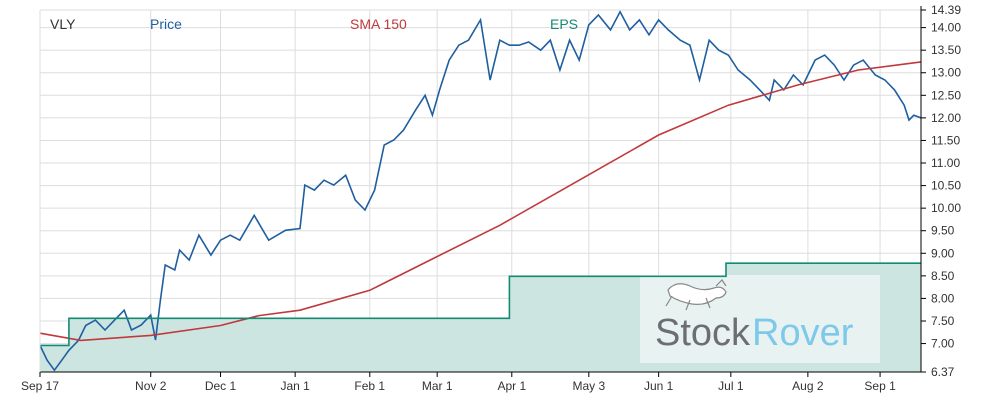 This screenshot has height=412, width=981. I want to click on y-tick-label: 11.00, so click(945, 163).